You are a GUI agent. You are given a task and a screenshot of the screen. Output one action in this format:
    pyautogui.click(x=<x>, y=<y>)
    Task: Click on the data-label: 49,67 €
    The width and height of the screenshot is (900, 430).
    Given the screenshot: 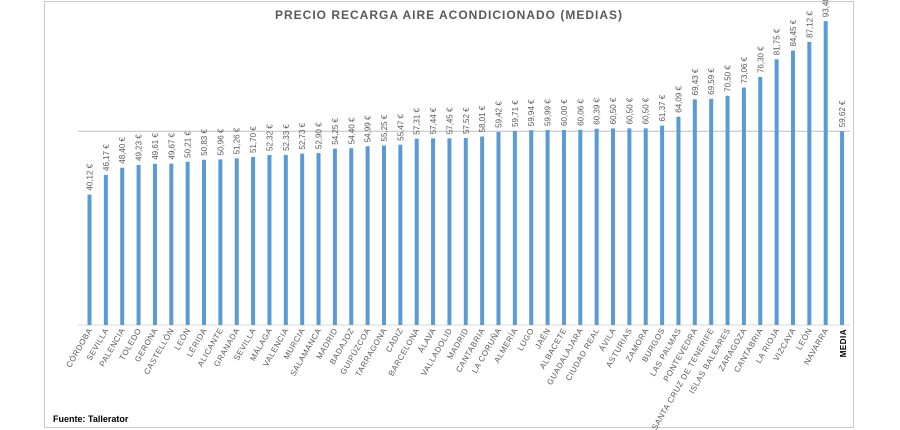 What is the action you would take?
    pyautogui.click(x=171, y=145)
    